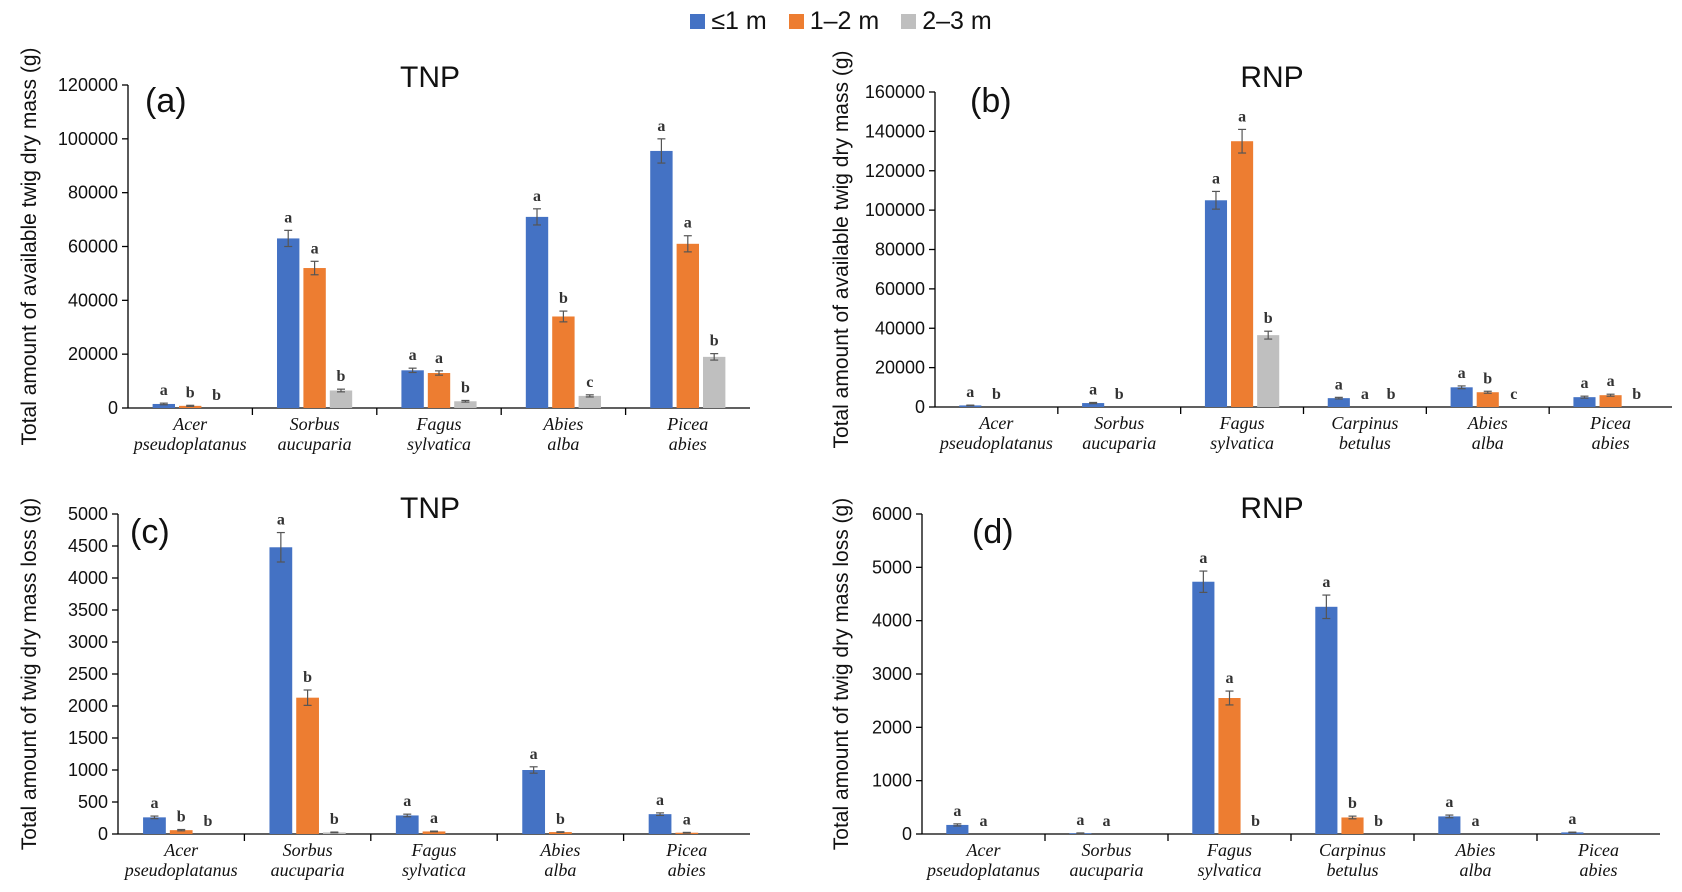  What do you see at coordinates (1610, 423) in the screenshot?
I see `chart-2-category-label: Picea` at bounding box center [1610, 423].